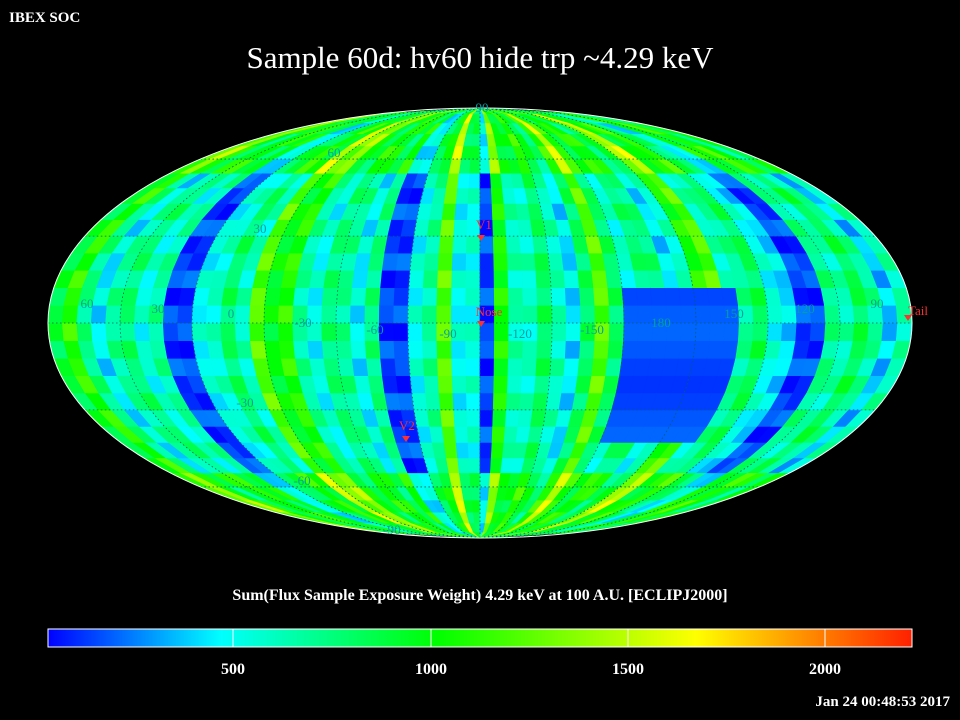 The image size is (960, 720). Describe the element at coordinates (661, 322) in the screenshot. I see `lon-label: 180` at that location.